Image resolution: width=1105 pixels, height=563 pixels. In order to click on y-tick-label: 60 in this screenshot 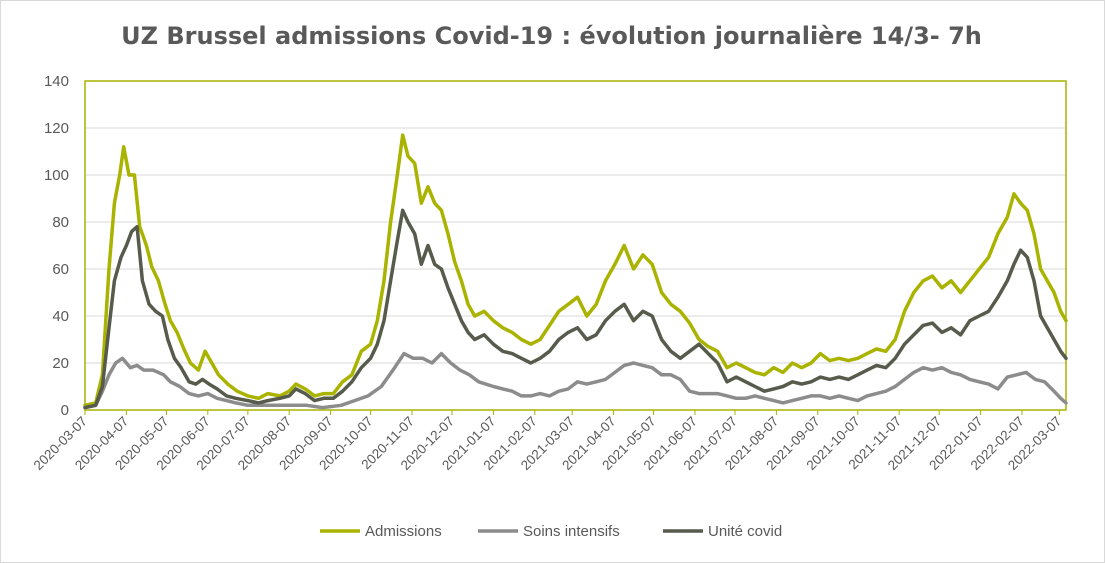, I will do `click(60, 269)`.